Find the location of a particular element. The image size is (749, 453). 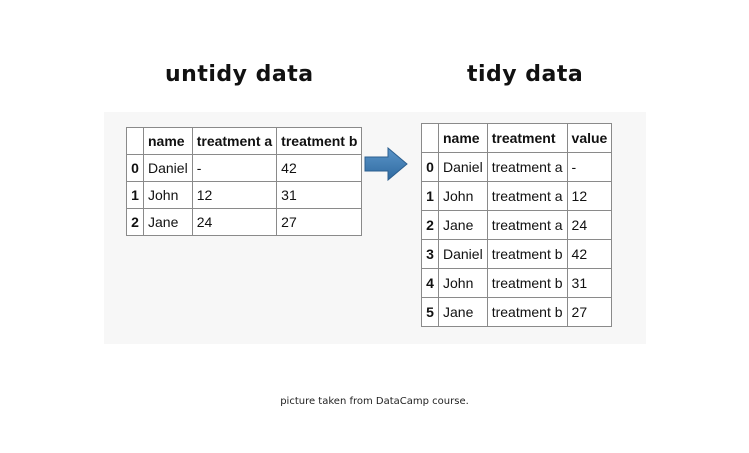

table-header-row: name treatment value is located at coordinates (517, 138).